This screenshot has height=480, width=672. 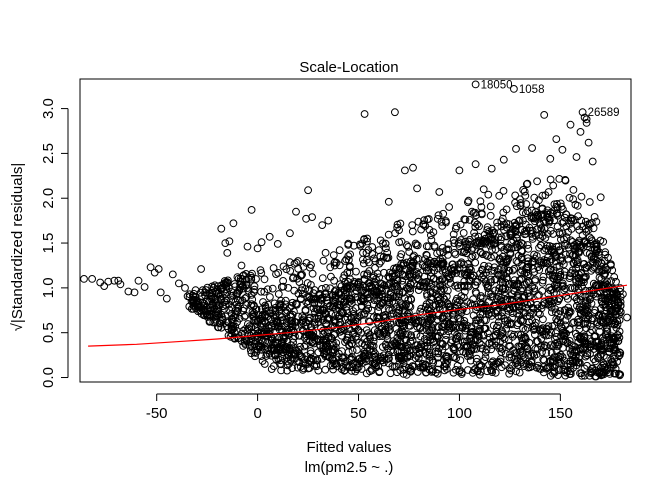 What do you see at coordinates (48, 332) in the screenshot?
I see `y-tick-label: 0.5` at bounding box center [48, 332].